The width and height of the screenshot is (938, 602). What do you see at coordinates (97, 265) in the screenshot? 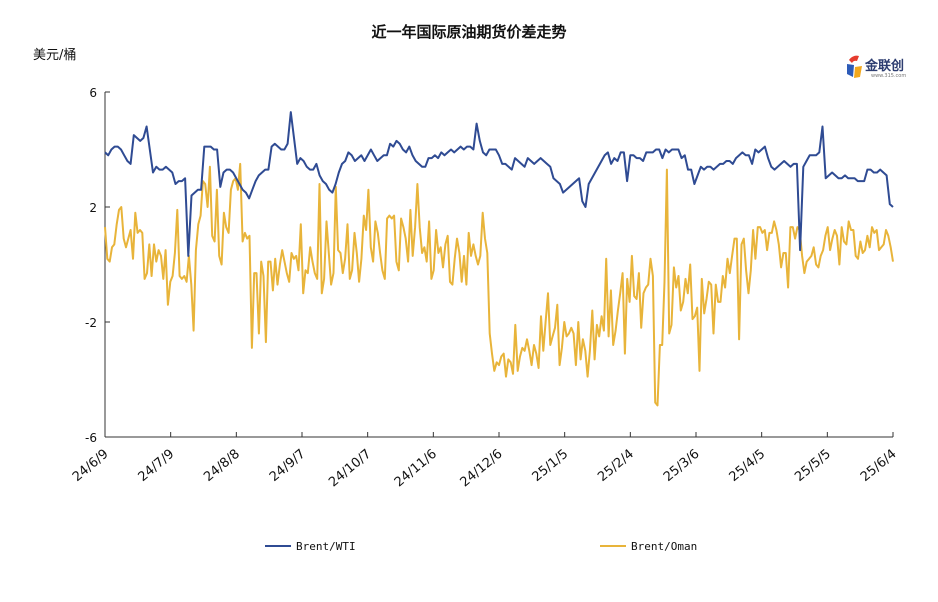
I see `y-ticks: 6 2 -2 -6` at bounding box center [97, 265].